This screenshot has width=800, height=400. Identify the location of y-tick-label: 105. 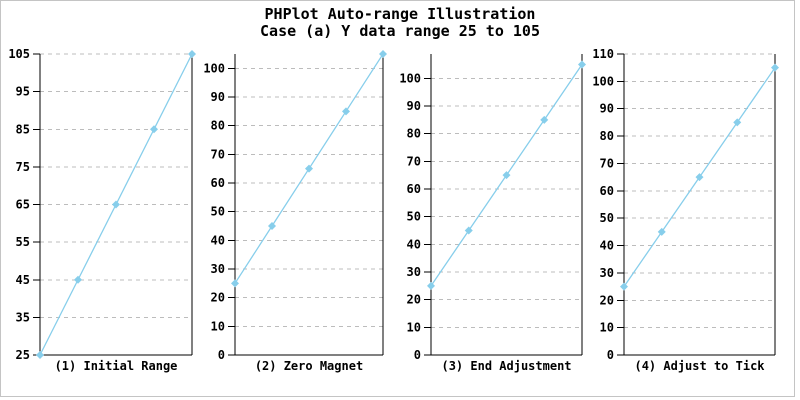
(19, 54).